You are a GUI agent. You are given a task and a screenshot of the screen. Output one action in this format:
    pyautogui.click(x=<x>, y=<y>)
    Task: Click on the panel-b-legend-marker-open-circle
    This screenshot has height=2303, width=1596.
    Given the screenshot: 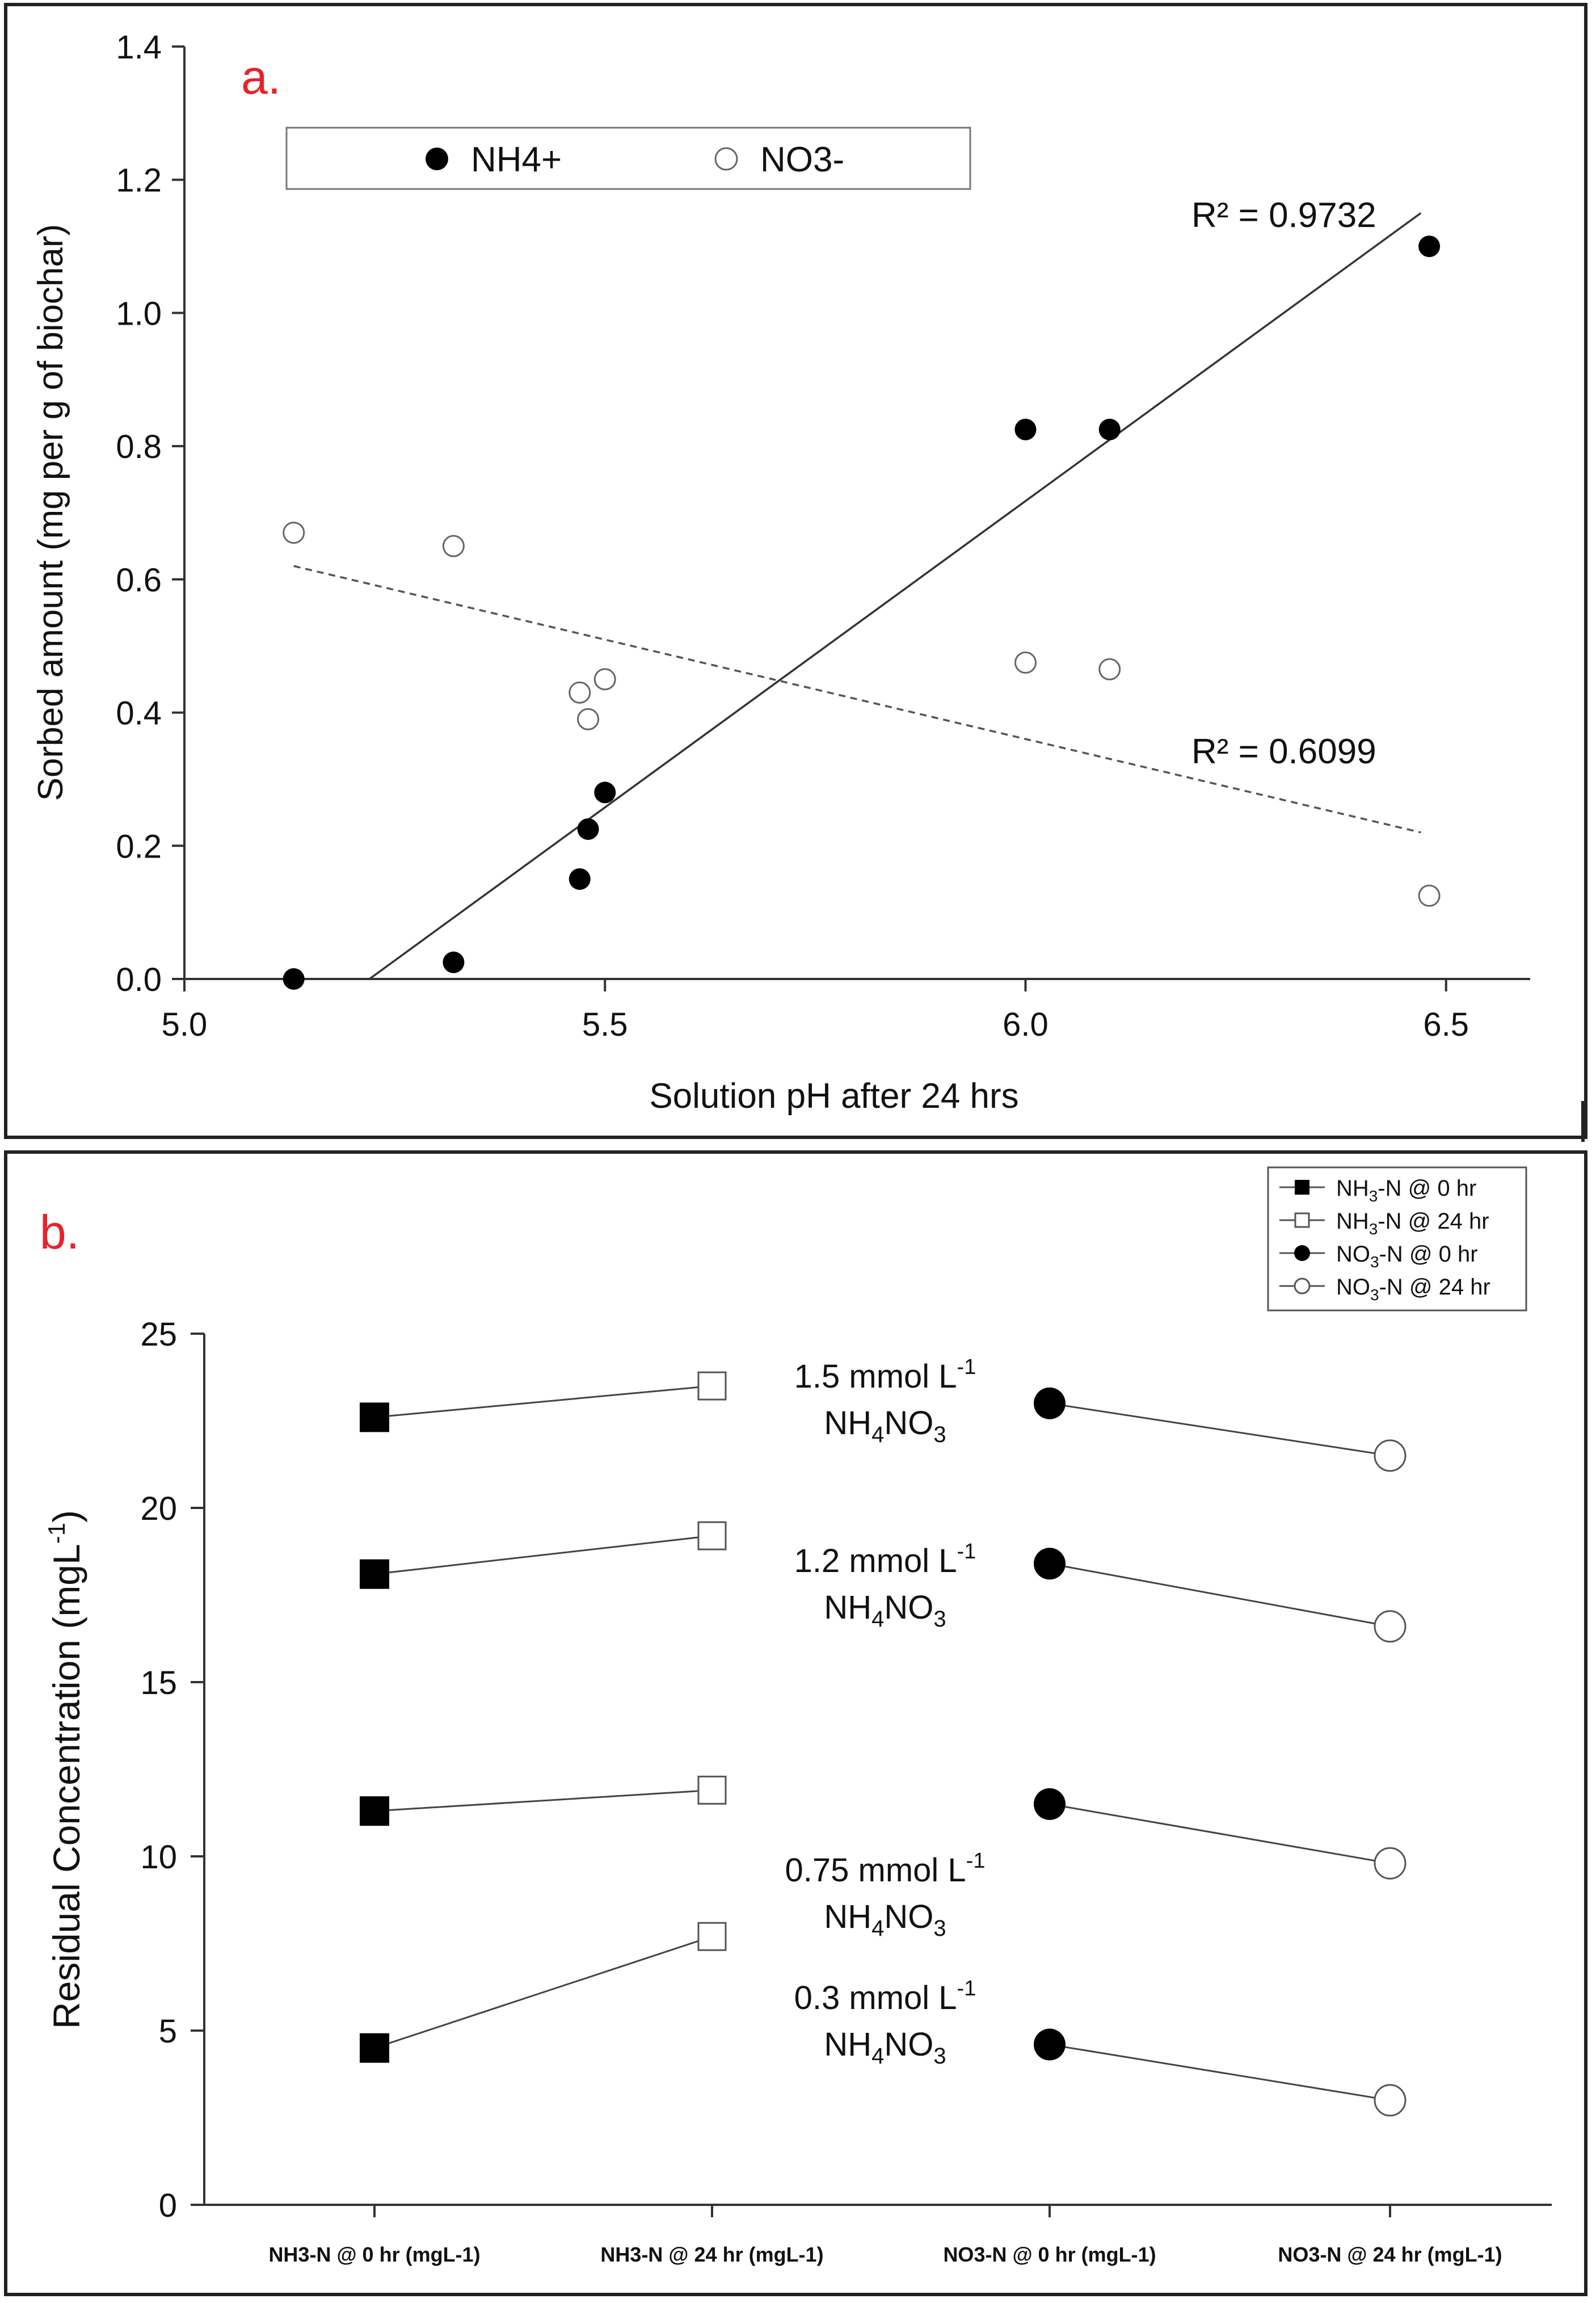 What is the action you would take?
    pyautogui.click(x=1302, y=1286)
    